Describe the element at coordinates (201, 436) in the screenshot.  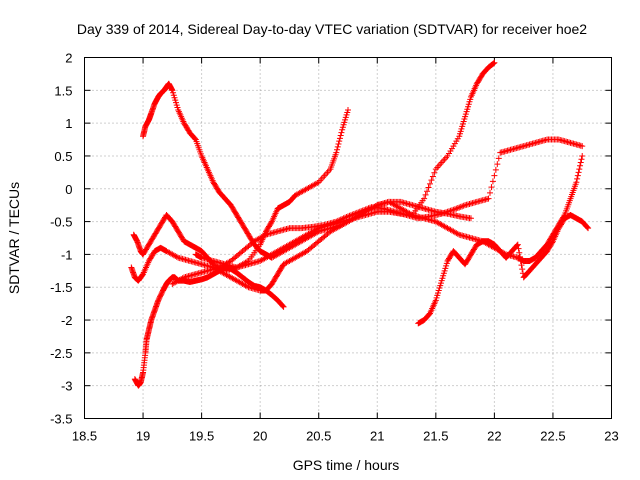
I see `x-tick-label: 19.5` at that location.